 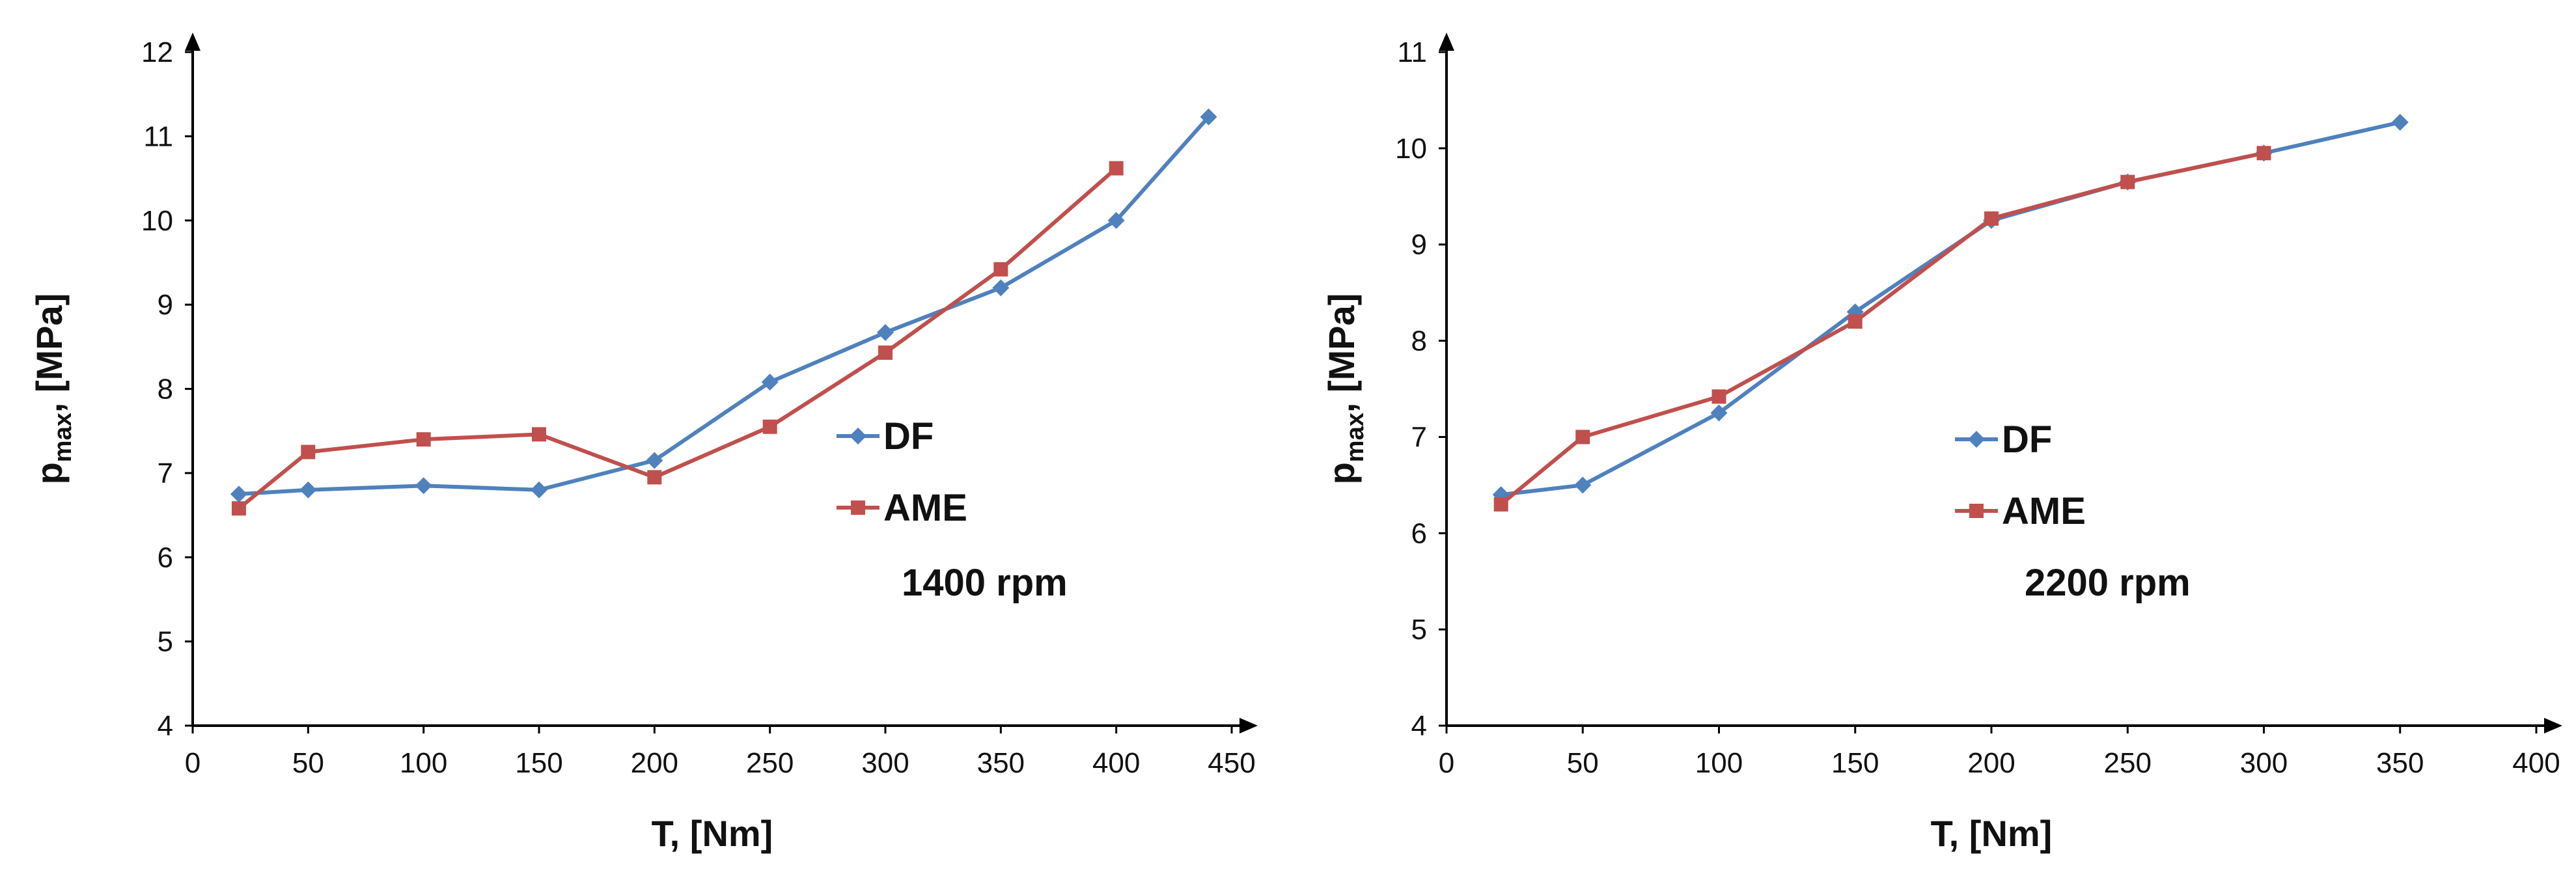 I want to click on x-tick-label: 450, so click(x=1231, y=763).